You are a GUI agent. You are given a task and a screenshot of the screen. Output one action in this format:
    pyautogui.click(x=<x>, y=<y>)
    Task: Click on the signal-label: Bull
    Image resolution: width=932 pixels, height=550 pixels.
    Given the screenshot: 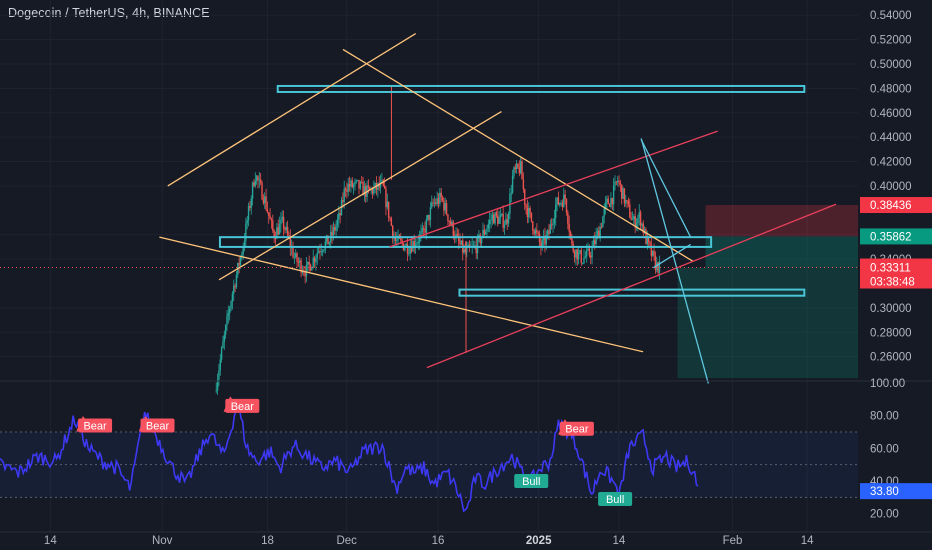 What is the action you would take?
    pyautogui.click(x=615, y=500)
    